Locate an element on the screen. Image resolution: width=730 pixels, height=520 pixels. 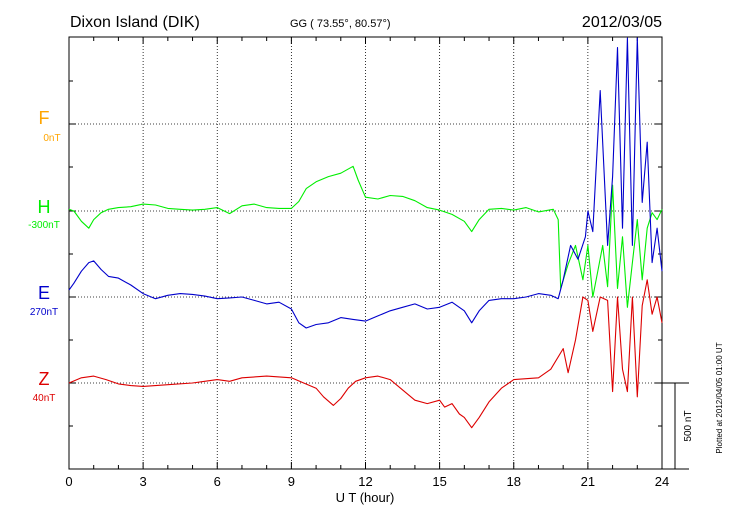
scale-bar-label: 500 nT is located at coordinates (688, 425).